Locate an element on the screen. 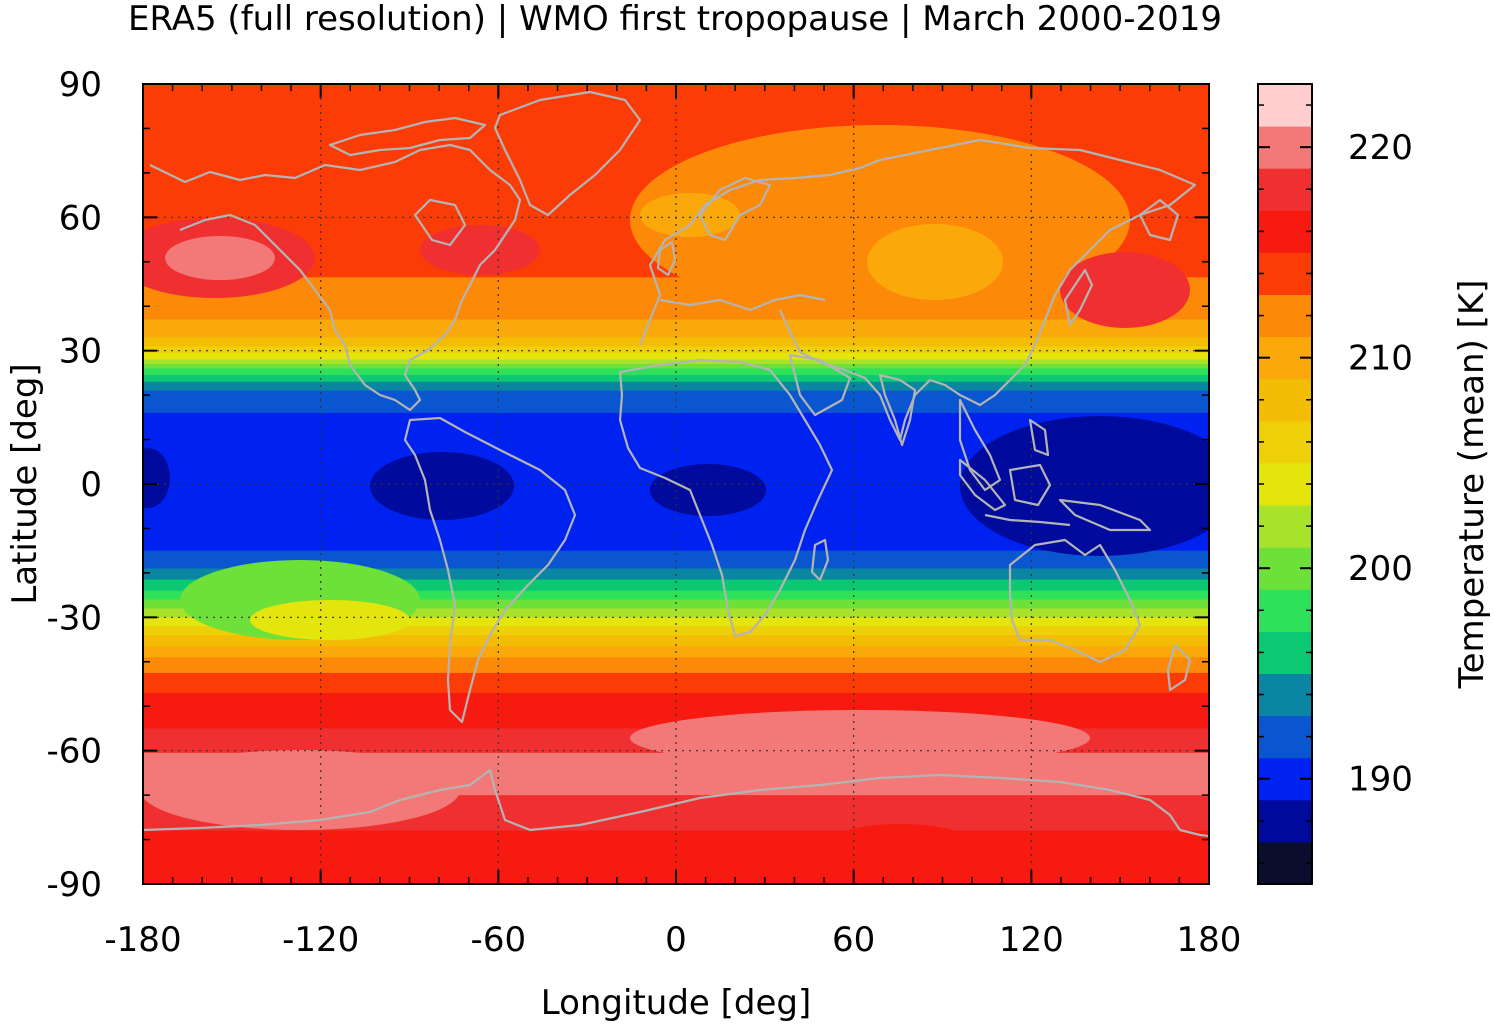 Image resolution: width=1494 pixels, height=1029 pixels. colorbar is located at coordinates (1285, 484).